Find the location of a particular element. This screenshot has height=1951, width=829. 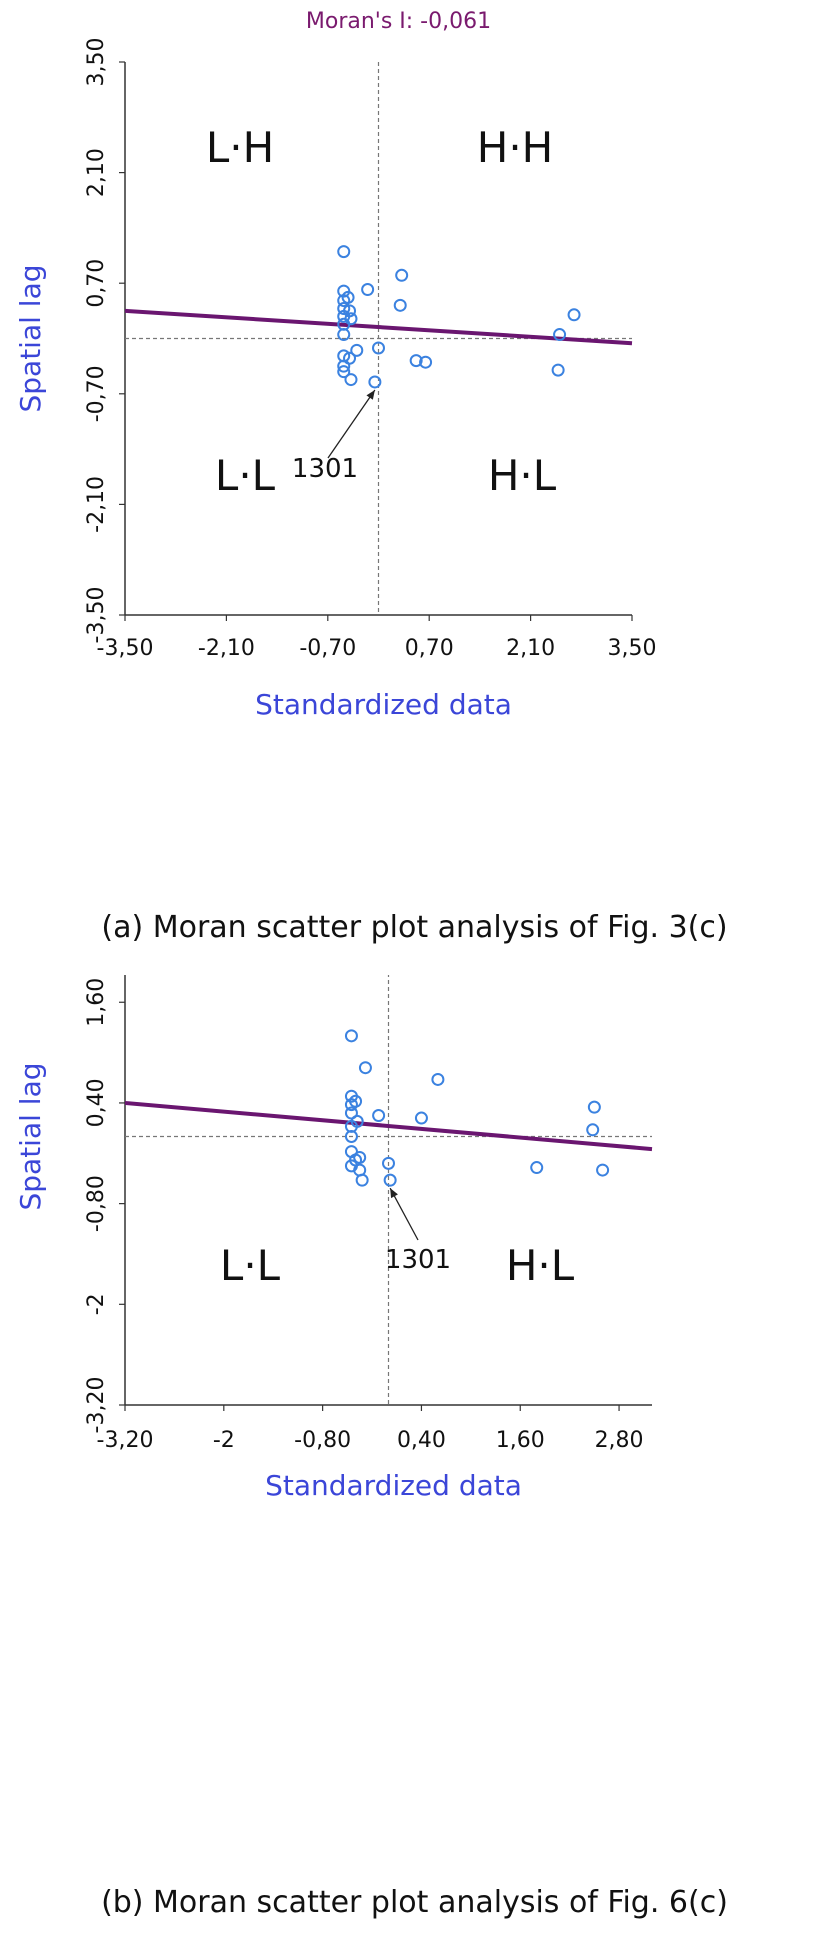

annotation-arrow-a is located at coordinates (351, 424).